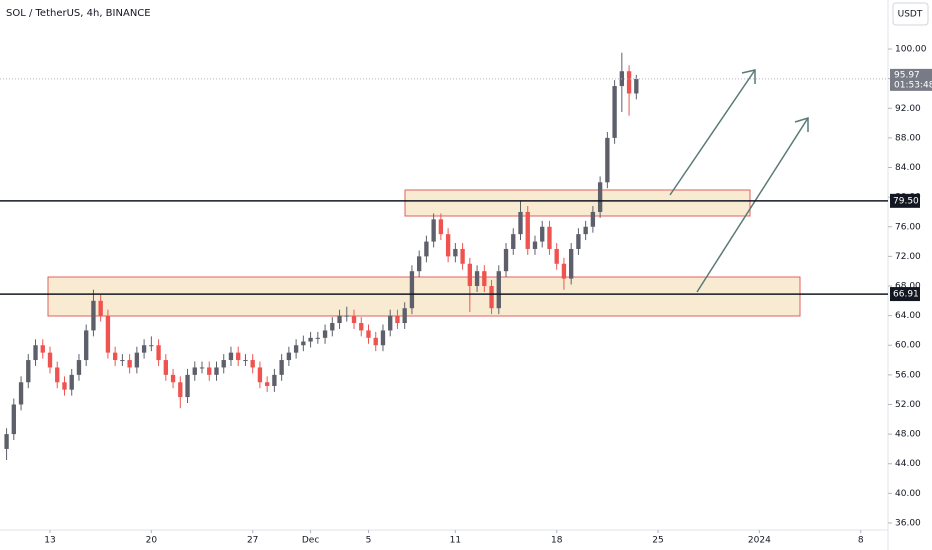  What do you see at coordinates (908, 109) in the screenshot?
I see `y-tick-label: 92.00` at bounding box center [908, 109].